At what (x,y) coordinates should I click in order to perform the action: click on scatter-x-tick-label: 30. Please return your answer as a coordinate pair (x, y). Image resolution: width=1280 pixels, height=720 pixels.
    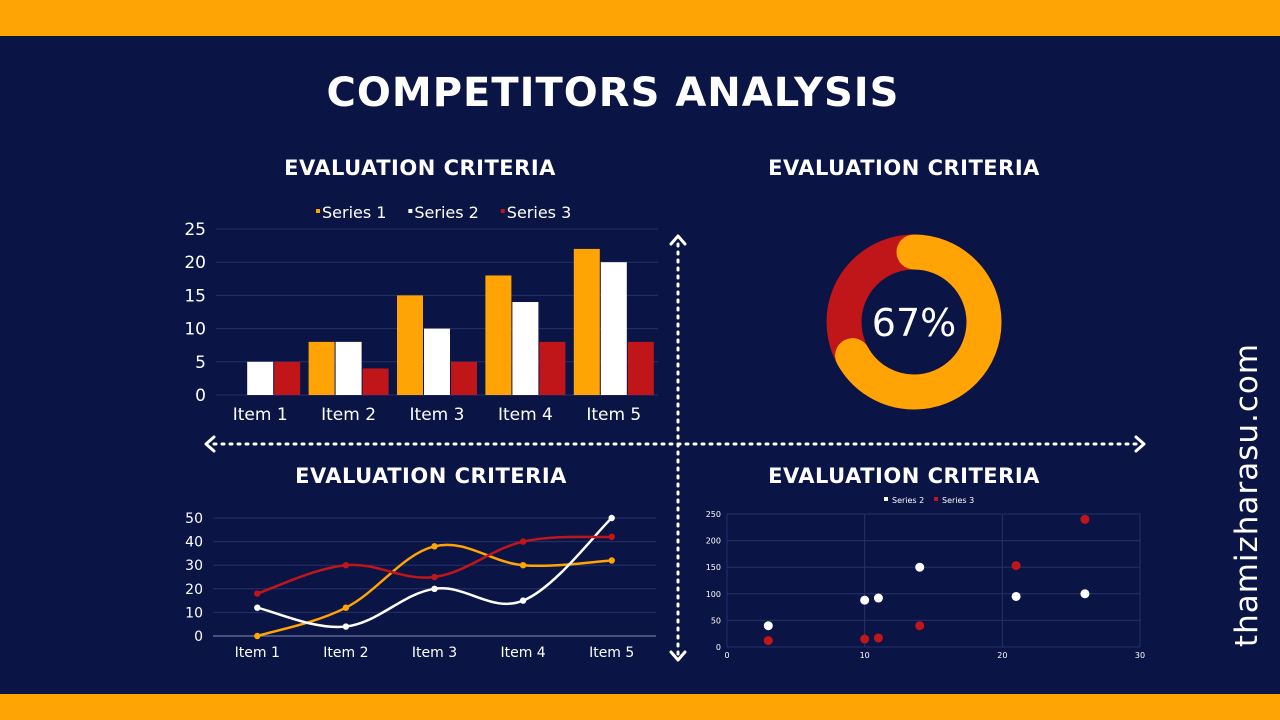
    Looking at the image, I should click on (1140, 655).